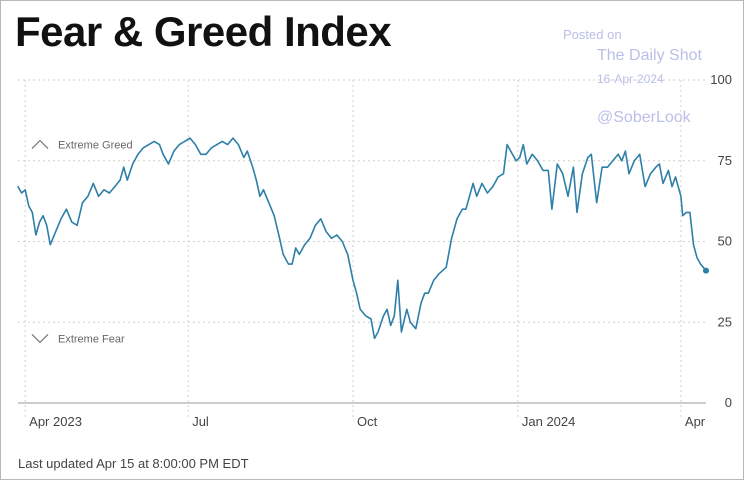 This screenshot has width=744, height=480. What do you see at coordinates (725, 160) in the screenshot?
I see `y-tick-label: 75` at bounding box center [725, 160].